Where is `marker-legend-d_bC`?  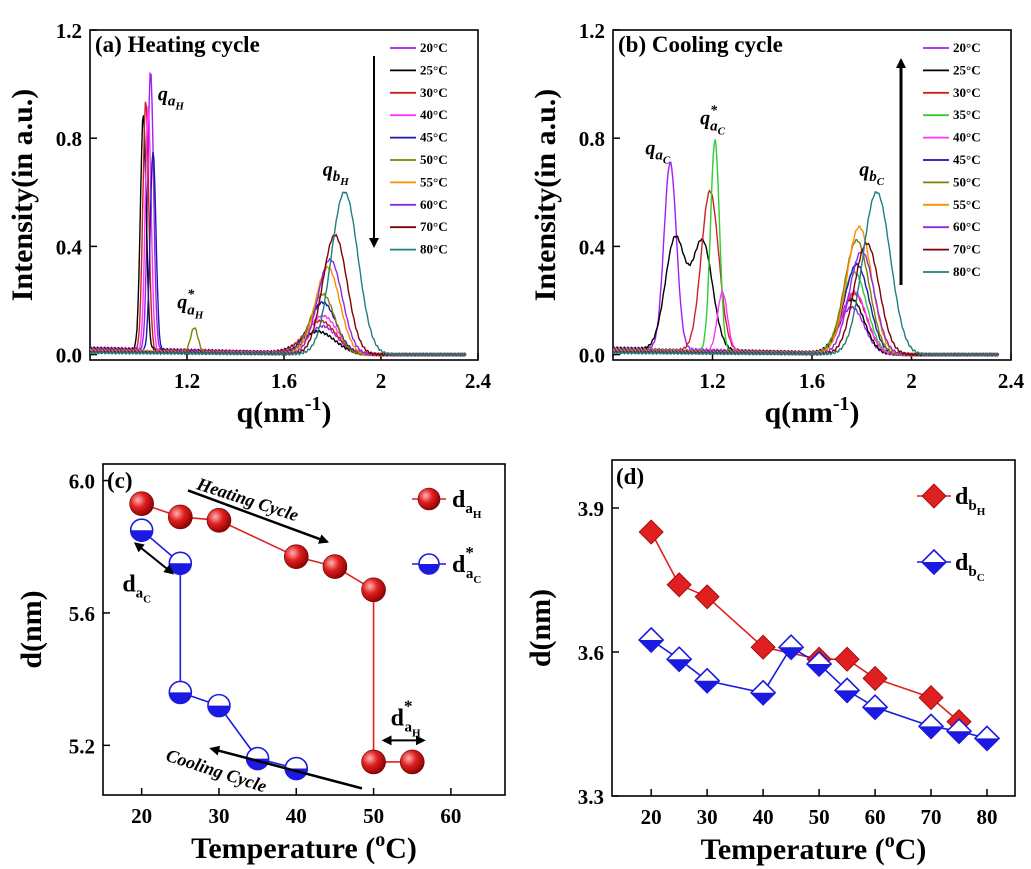
marker-legend-d_bC is located at coordinates (934, 562).